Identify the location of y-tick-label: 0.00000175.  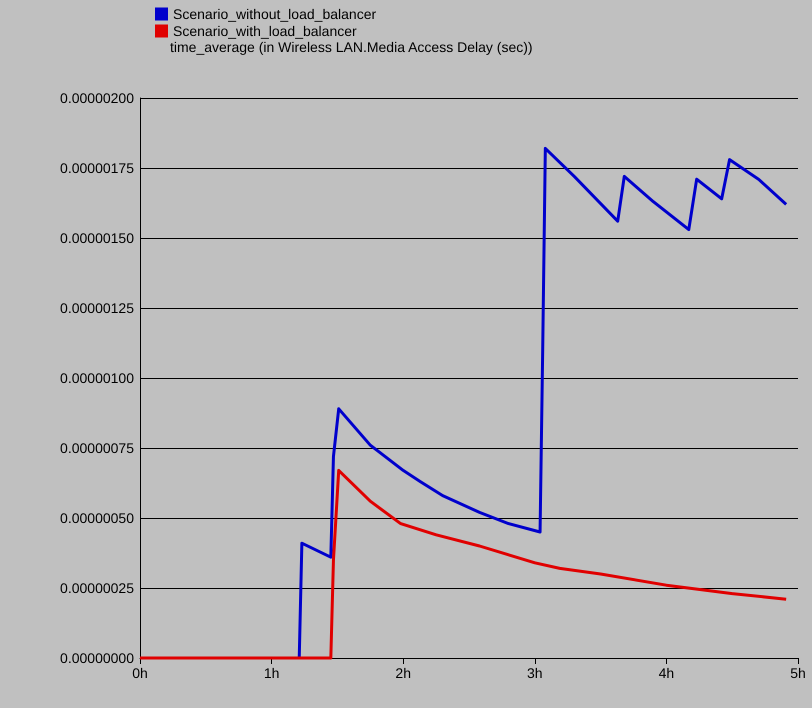
(97, 168).